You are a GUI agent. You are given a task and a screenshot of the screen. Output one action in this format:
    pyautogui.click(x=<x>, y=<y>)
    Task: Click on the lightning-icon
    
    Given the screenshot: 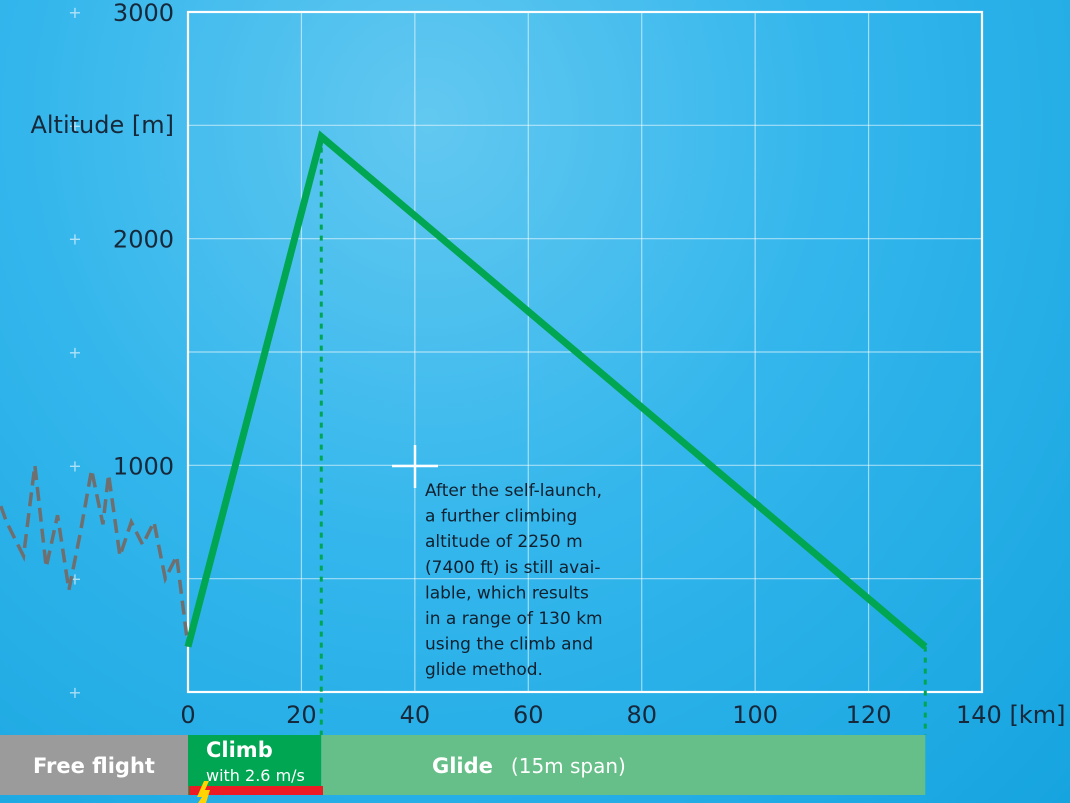 What is the action you would take?
    pyautogui.click(x=203, y=792)
    